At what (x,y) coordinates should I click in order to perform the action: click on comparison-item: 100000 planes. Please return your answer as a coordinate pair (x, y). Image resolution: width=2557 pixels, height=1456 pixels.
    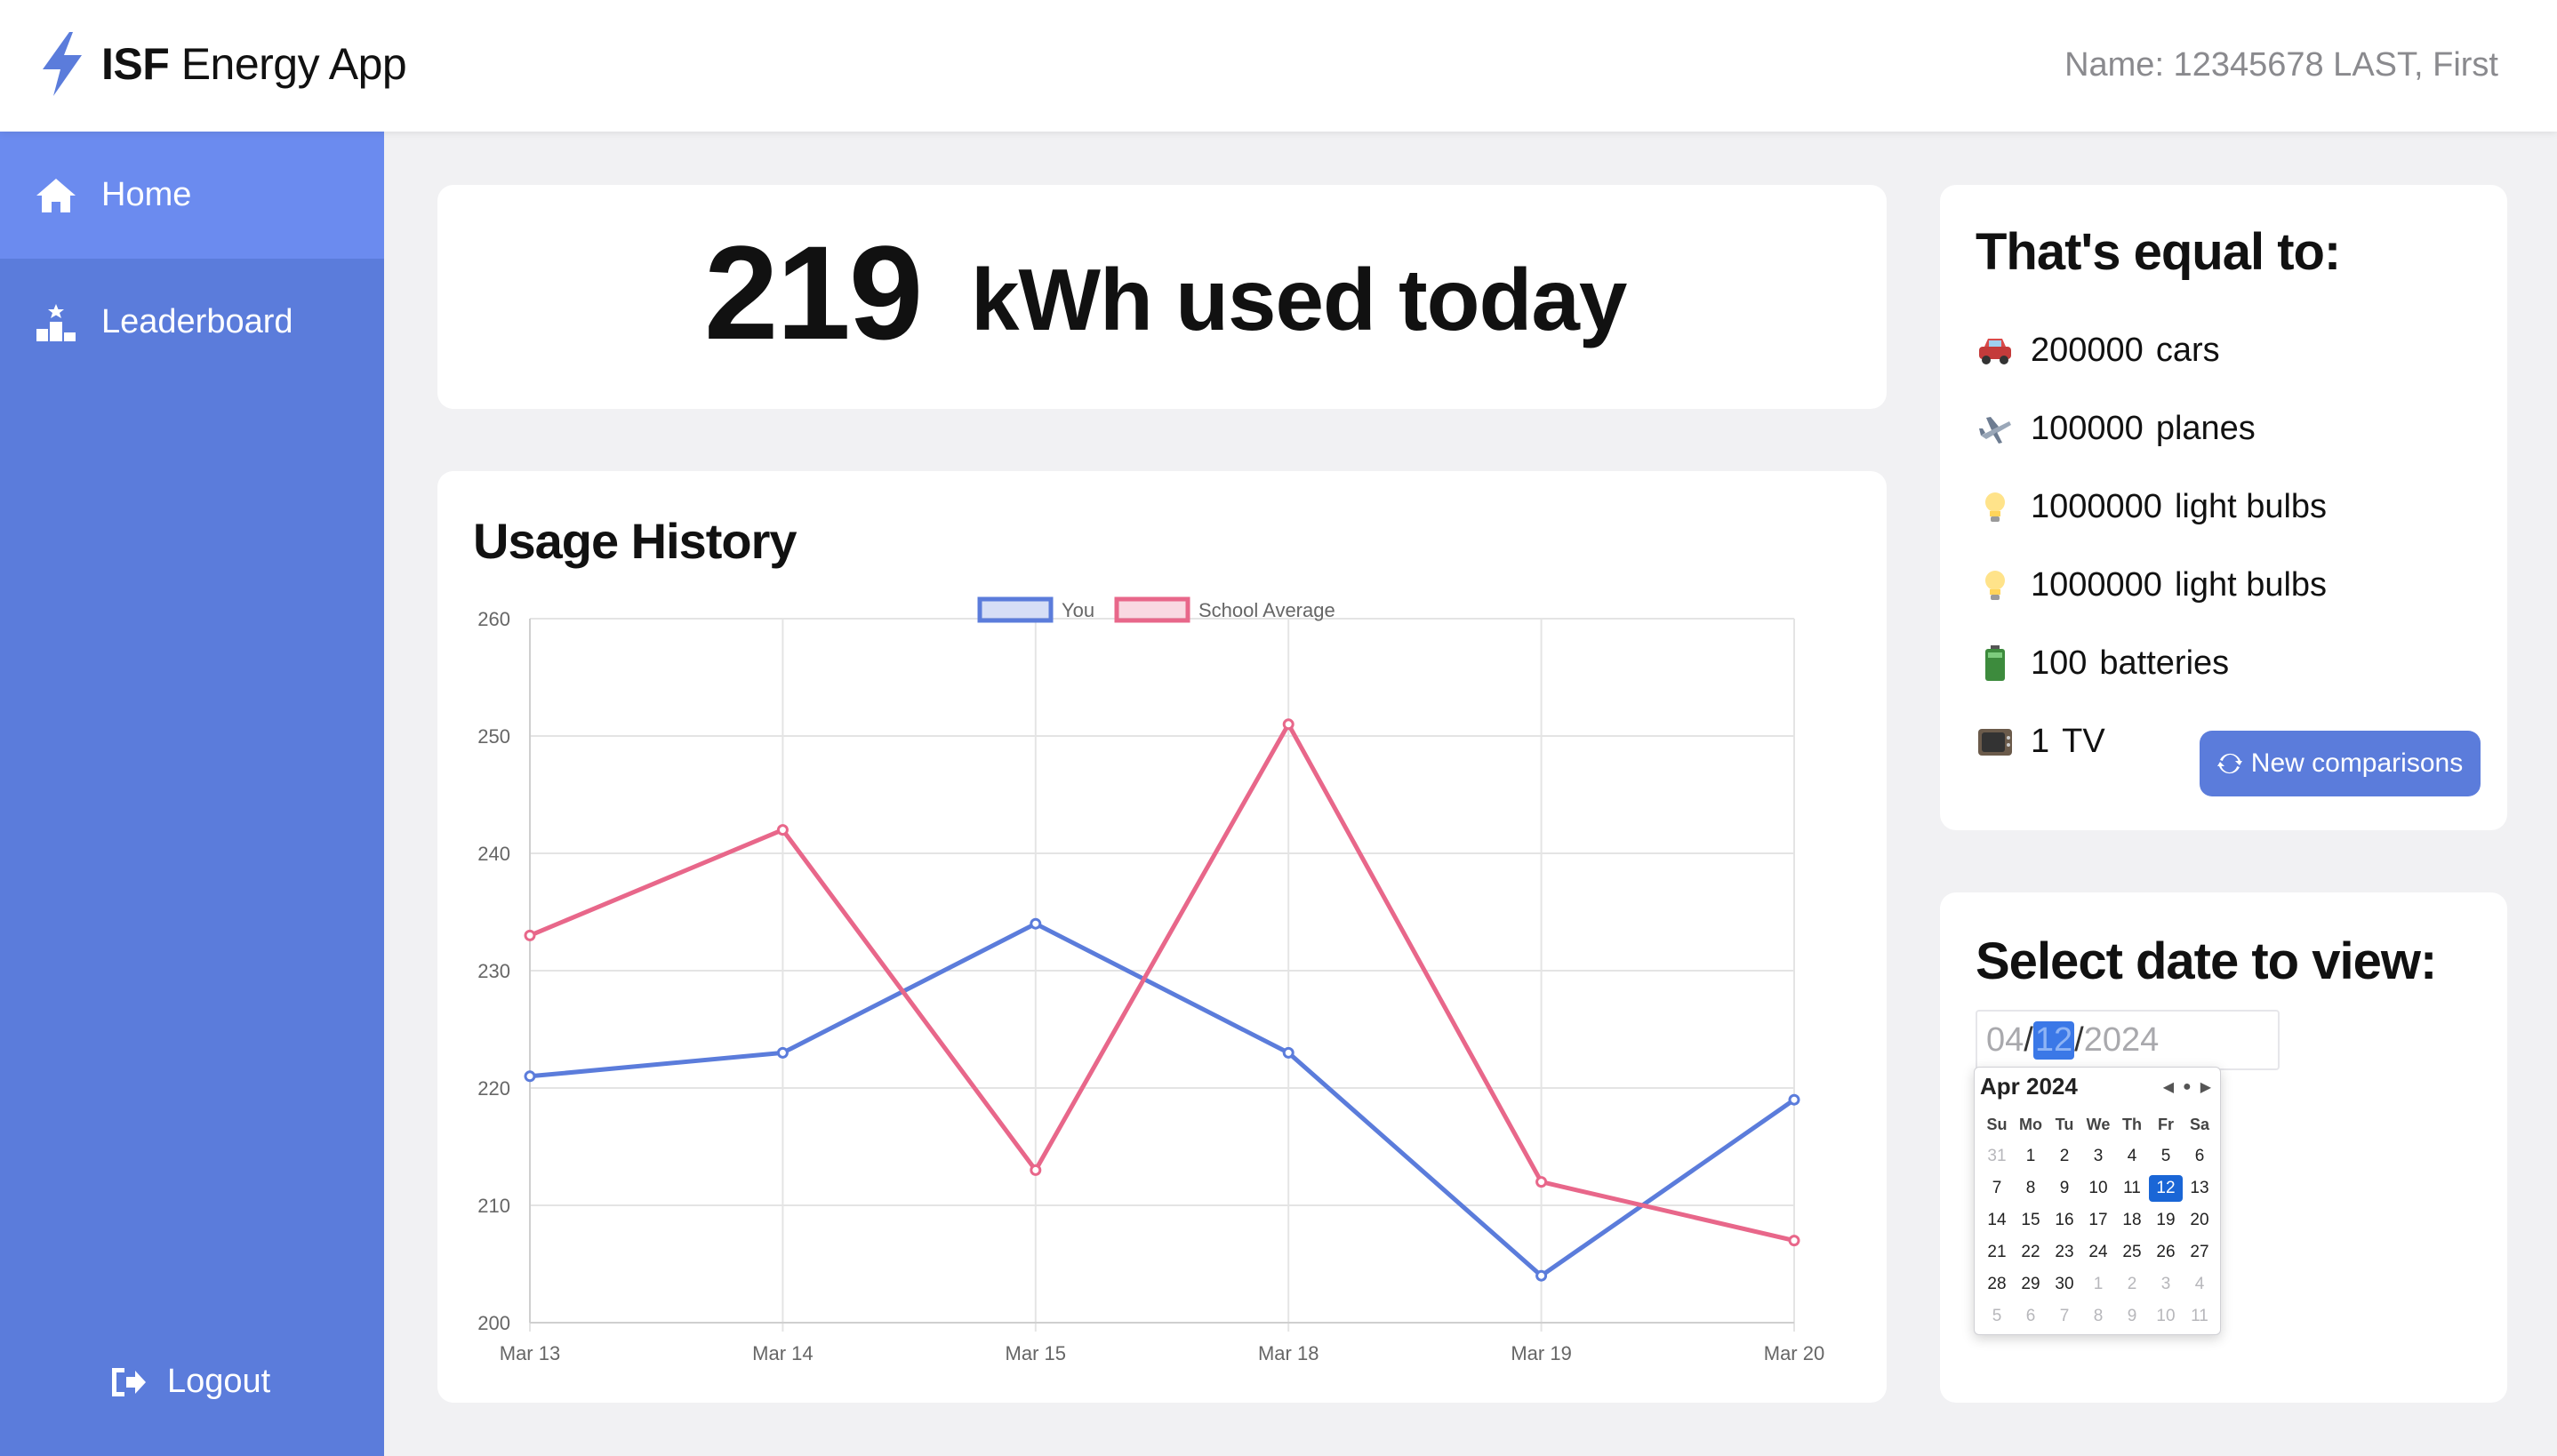
    Looking at the image, I should click on (2116, 428).